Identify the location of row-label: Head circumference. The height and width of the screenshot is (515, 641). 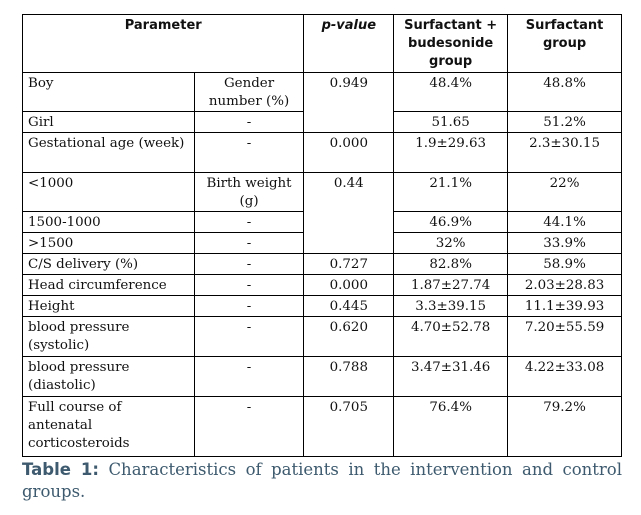
(108, 285).